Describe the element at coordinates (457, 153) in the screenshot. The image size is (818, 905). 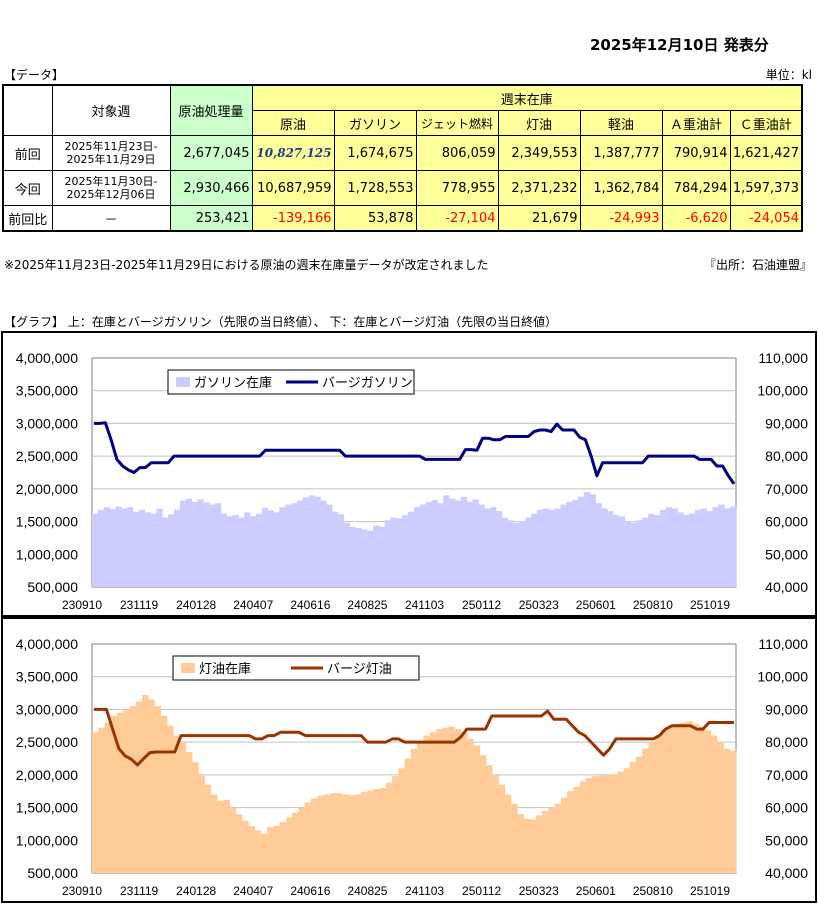
I see `stock-value: 806,059` at that location.